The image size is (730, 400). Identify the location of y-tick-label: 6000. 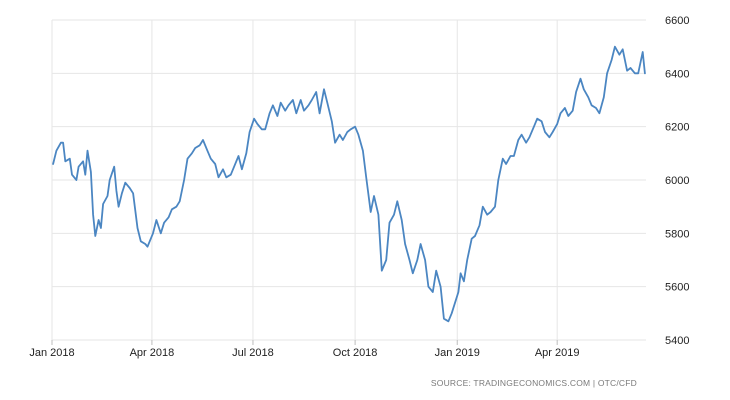
(677, 181).